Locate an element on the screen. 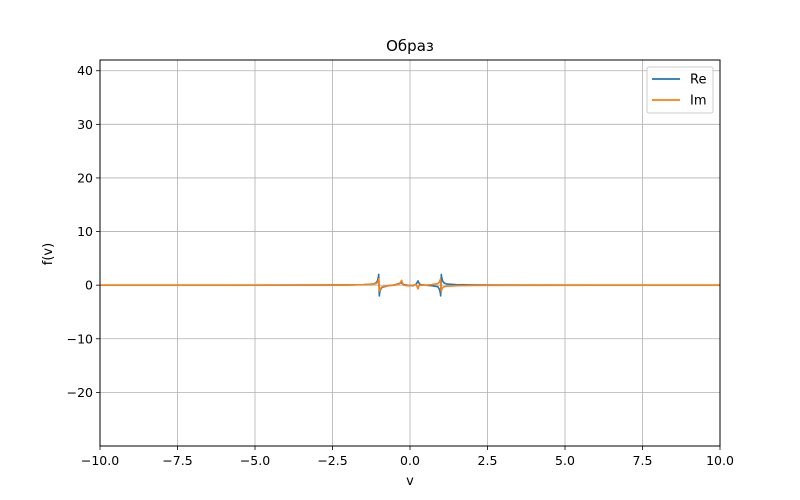  y-tick-label: 10 is located at coordinates (85, 231).